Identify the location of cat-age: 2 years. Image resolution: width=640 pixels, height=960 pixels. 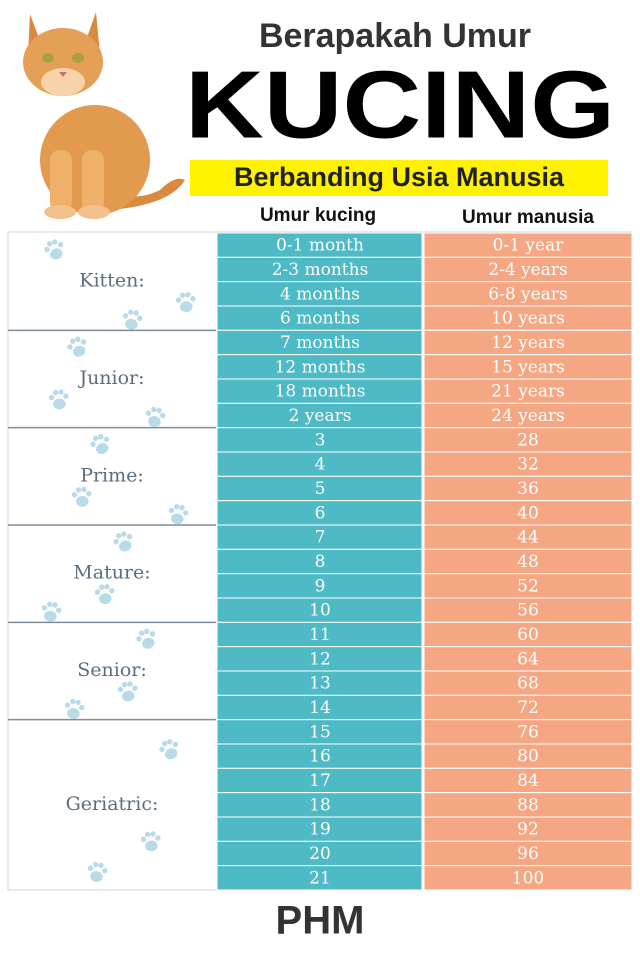
(320, 416).